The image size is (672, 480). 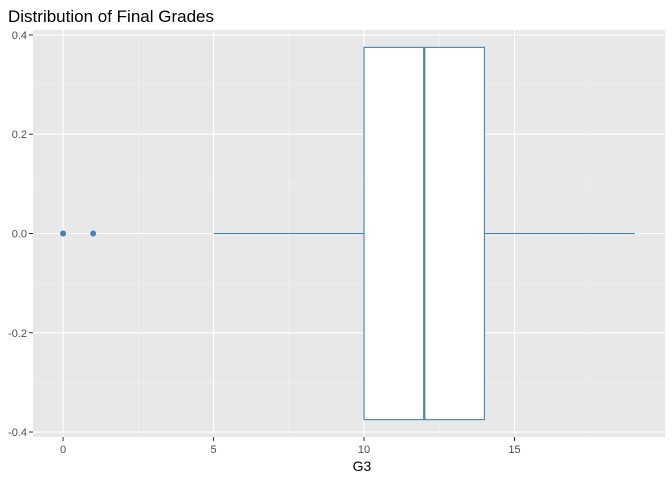 I want to click on y-tick-label: 0.4, so click(x=19, y=36).